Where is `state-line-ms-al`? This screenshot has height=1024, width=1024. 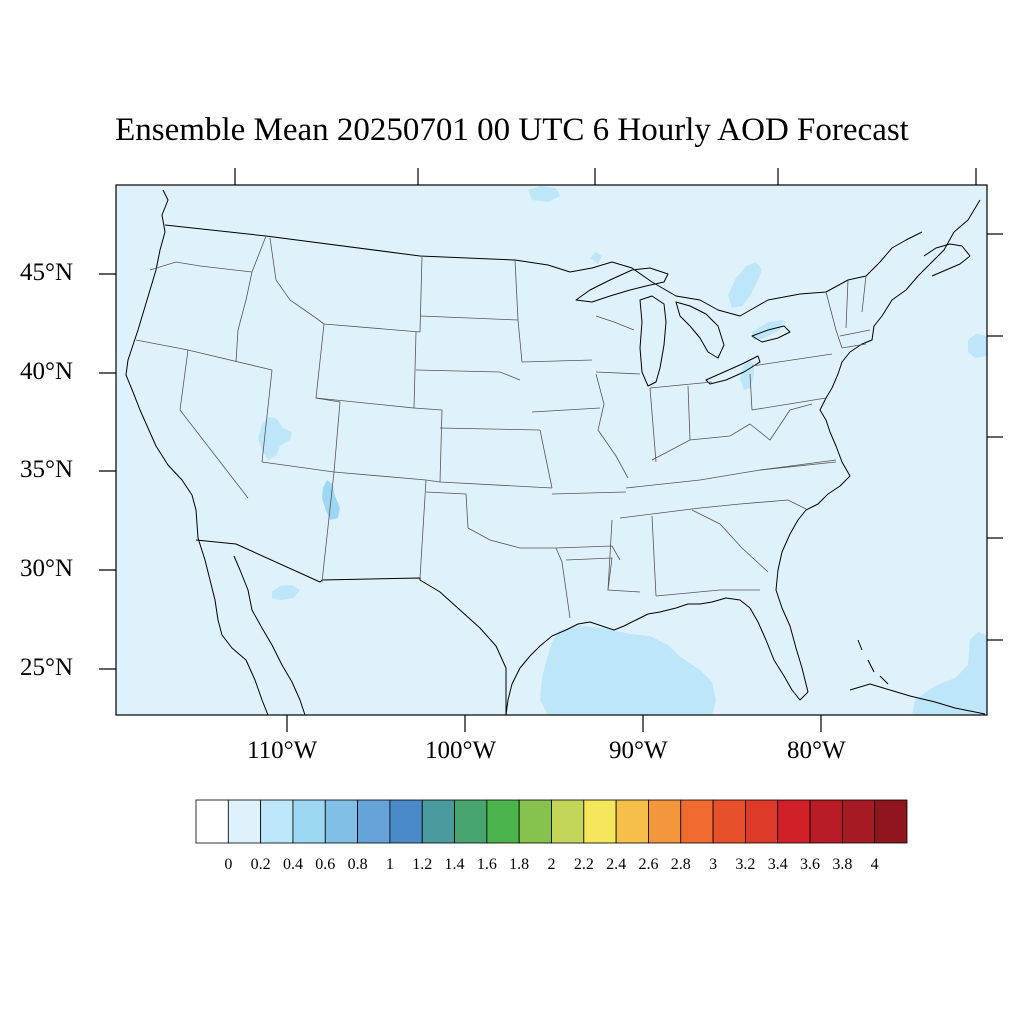
state-line-ms-al is located at coordinates (610, 555).